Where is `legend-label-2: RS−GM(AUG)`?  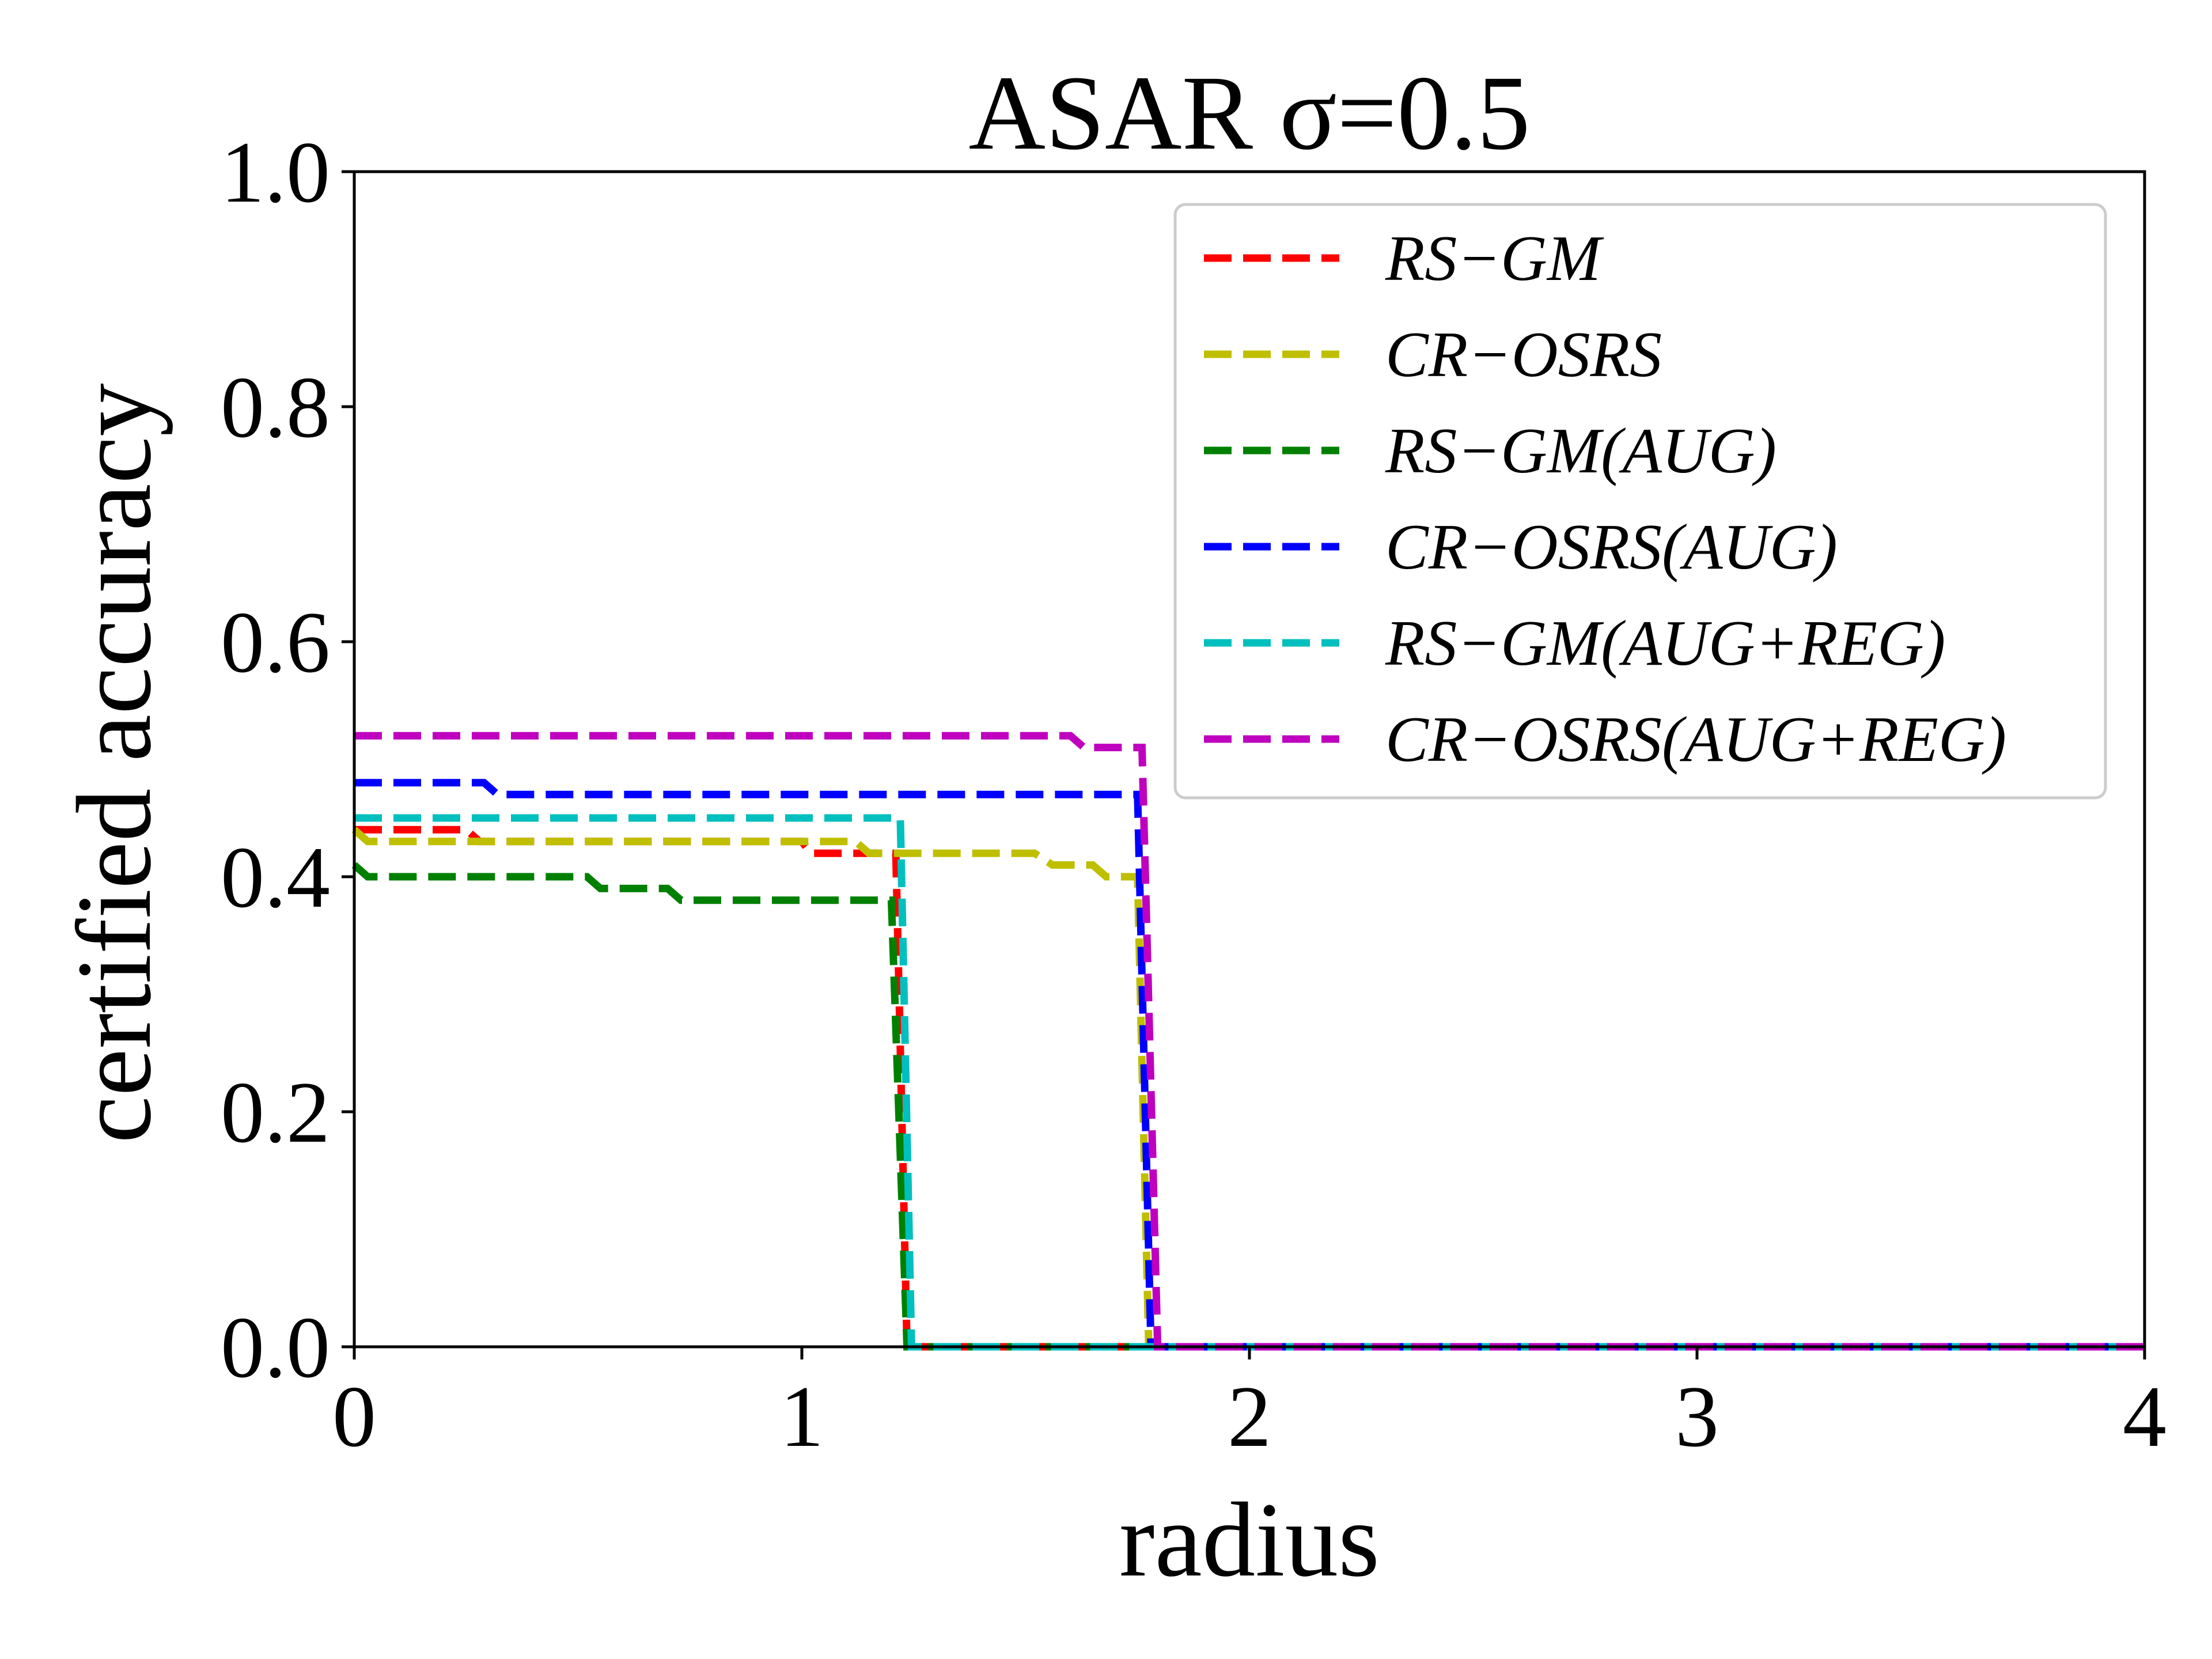
legend-label-2: RS−GM(AUG) is located at coordinates (1581, 451).